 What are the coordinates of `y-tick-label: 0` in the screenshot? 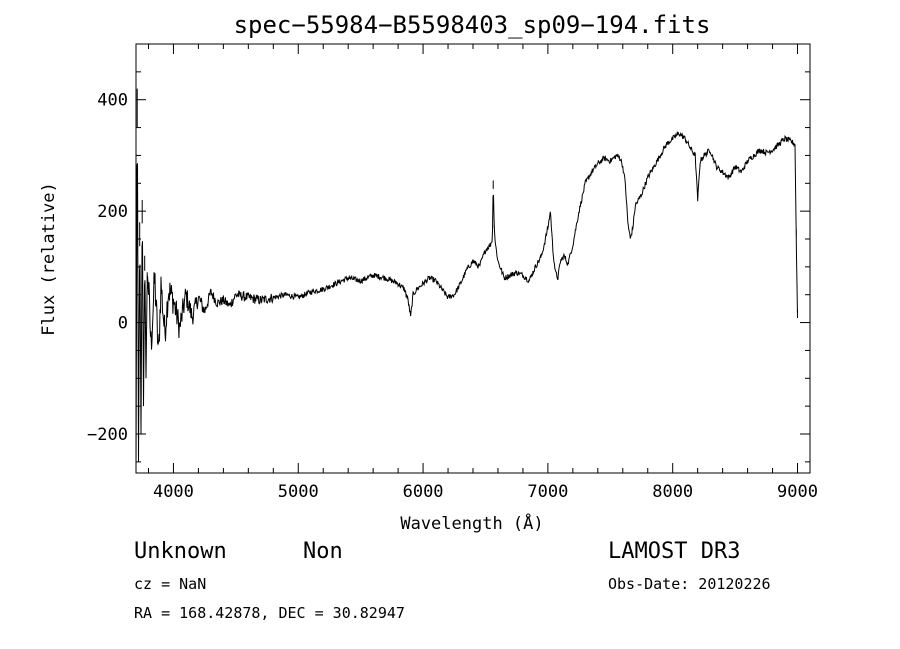 It's located at (123, 324).